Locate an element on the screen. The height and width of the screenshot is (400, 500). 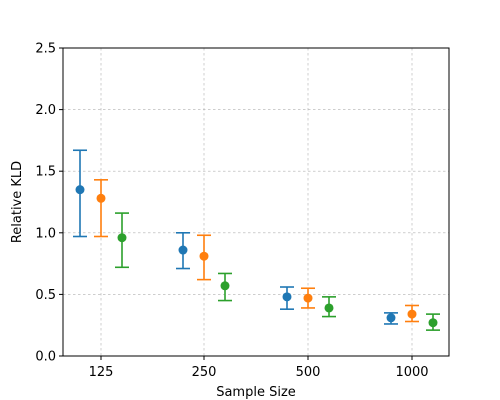
y-axis-label: Relative KLD is located at coordinates (17, 202).